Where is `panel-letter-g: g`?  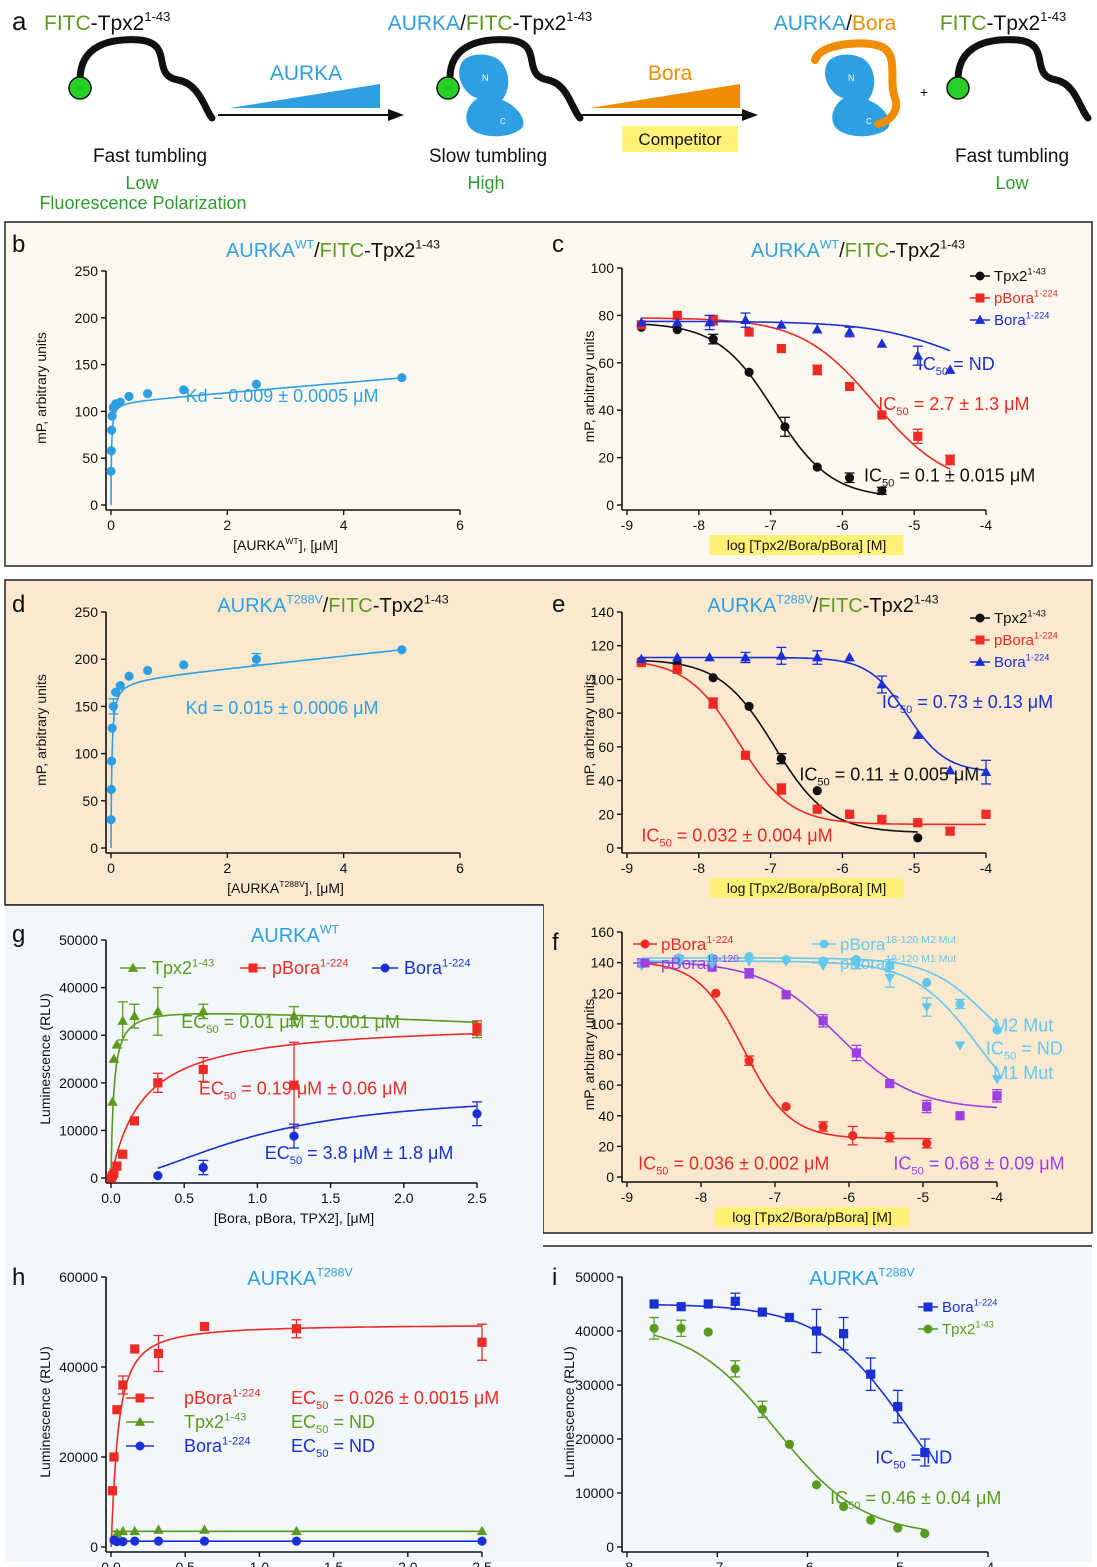 panel-letter-g: g is located at coordinates (18, 934).